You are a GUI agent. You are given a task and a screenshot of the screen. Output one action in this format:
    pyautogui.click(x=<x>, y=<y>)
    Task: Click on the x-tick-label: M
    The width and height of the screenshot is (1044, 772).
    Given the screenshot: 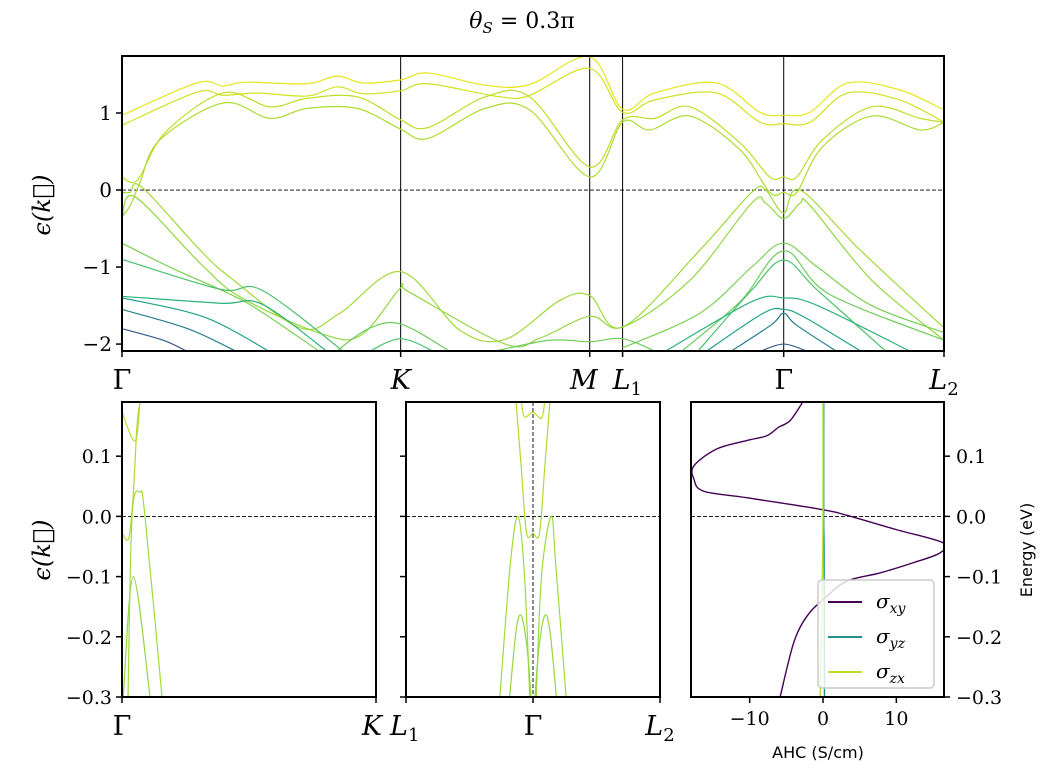 What is the action you would take?
    pyautogui.click(x=584, y=380)
    